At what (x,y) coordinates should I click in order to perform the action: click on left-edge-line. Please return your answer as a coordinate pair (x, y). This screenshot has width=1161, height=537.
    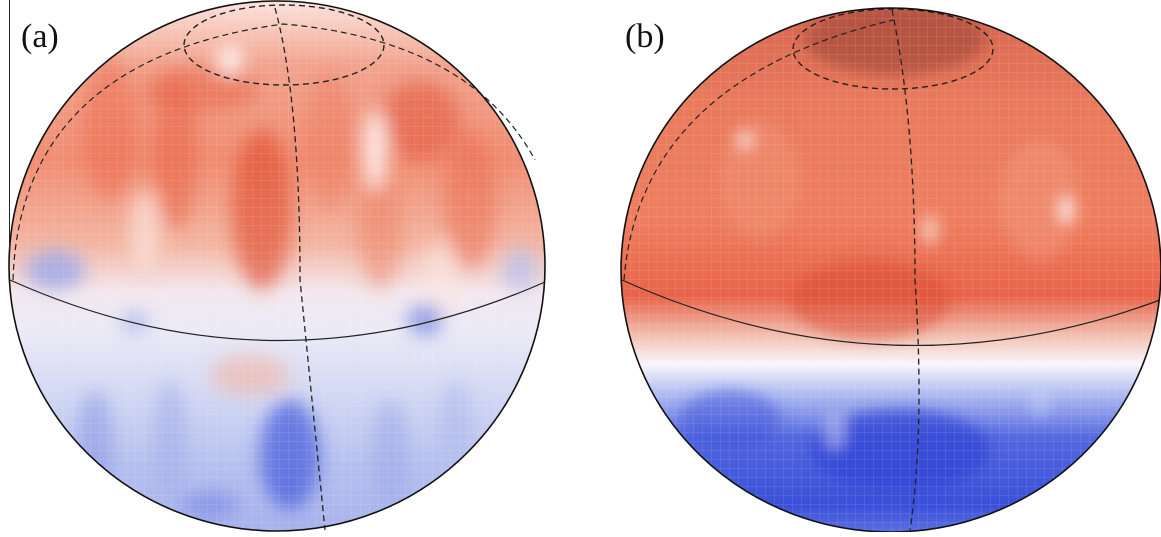
    Looking at the image, I should click on (9, 125).